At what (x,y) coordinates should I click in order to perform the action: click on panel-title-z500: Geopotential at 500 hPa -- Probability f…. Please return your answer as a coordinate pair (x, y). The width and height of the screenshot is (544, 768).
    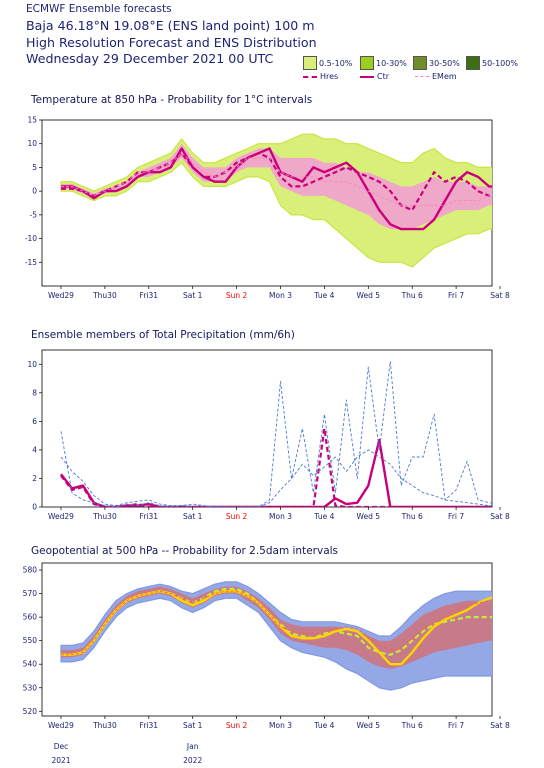
    Looking at the image, I should click on (185, 551).